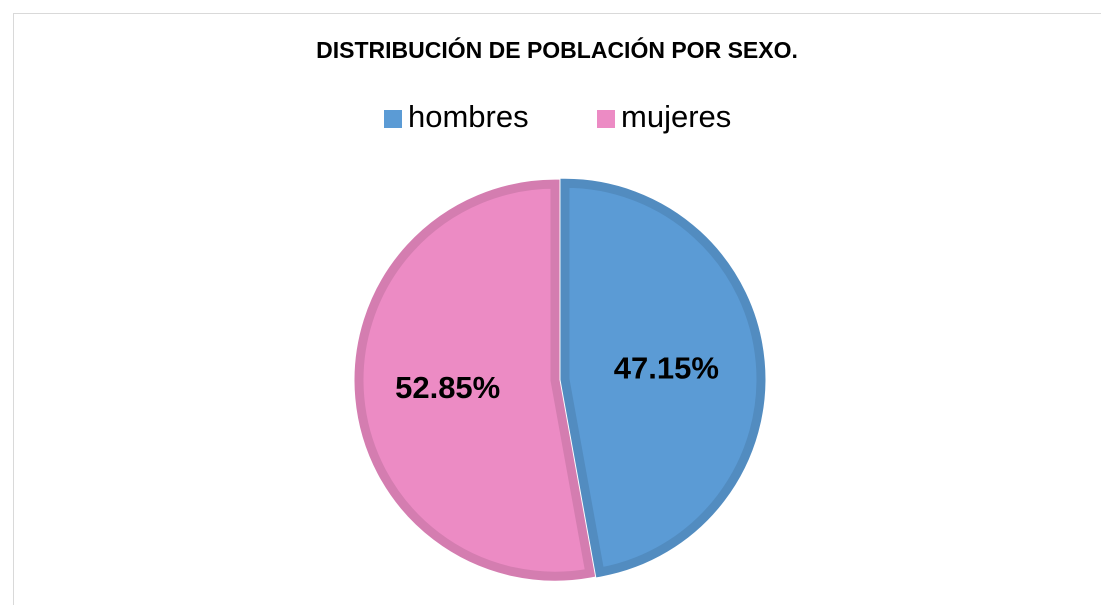 Image resolution: width=1101 pixels, height=605 pixels. Describe the element at coordinates (666, 367) in the screenshot. I see `data-label: 47.15%` at that location.